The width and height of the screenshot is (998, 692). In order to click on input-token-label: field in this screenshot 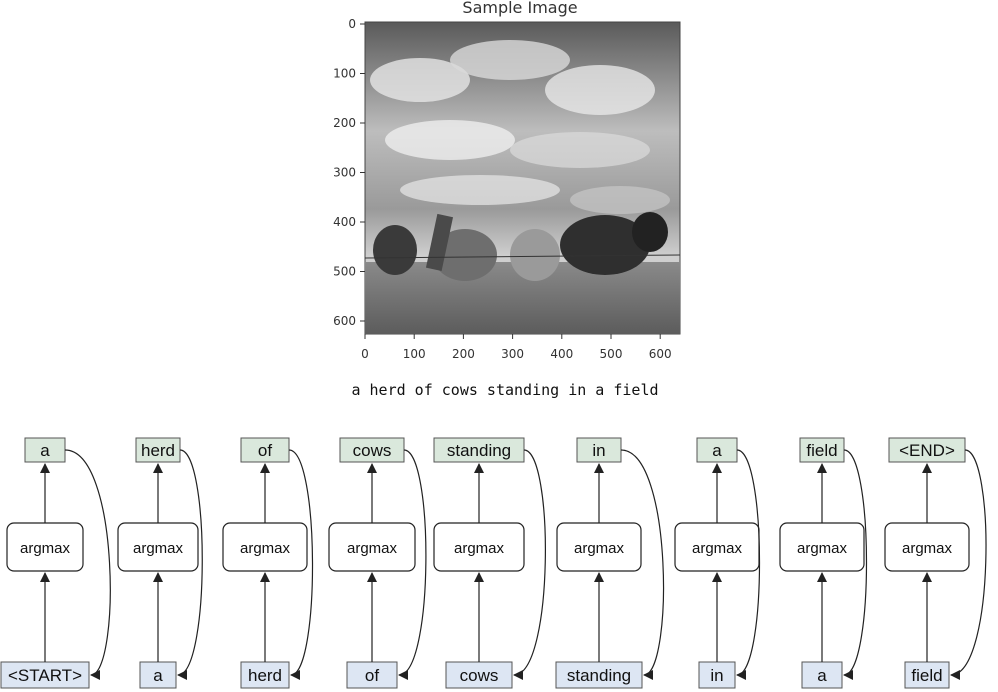, I will do `click(926, 675)`.